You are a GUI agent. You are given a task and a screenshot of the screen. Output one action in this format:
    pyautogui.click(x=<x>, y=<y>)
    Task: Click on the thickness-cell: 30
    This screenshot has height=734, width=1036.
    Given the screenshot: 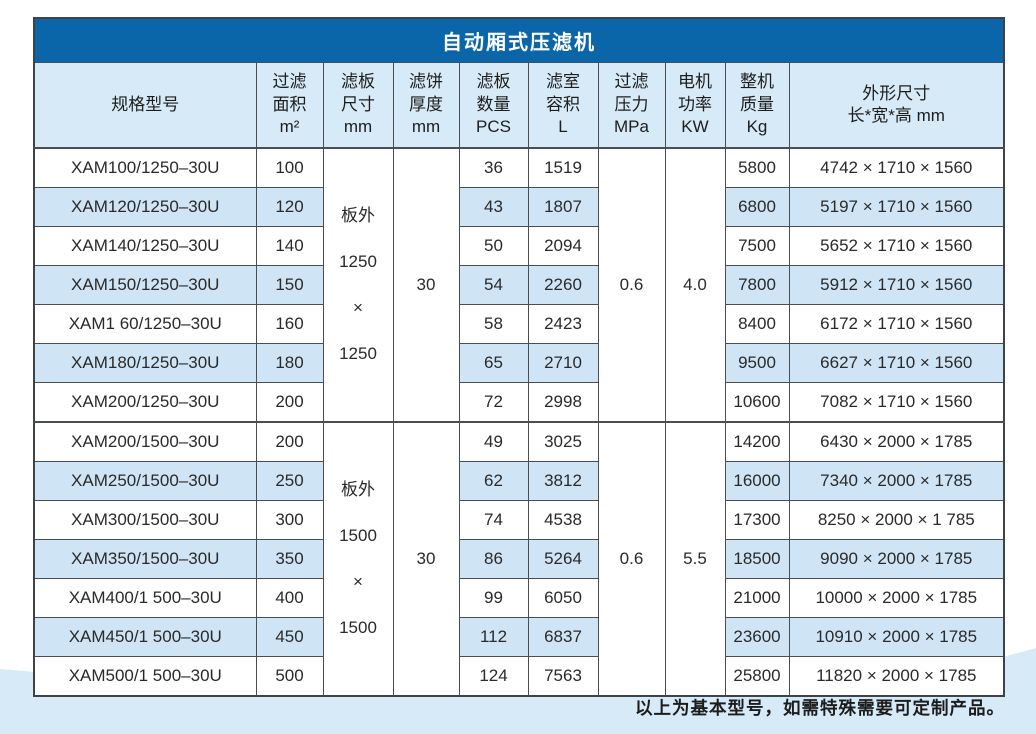 What is the action you would take?
    pyautogui.click(x=426, y=559)
    